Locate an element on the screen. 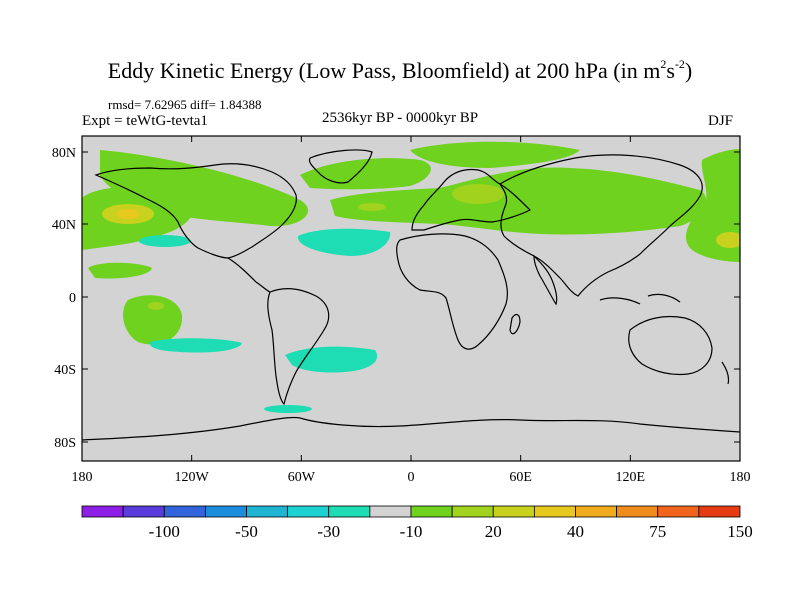 This screenshot has height=600, width=800. y-tick-label: 80N is located at coordinates (64, 153).